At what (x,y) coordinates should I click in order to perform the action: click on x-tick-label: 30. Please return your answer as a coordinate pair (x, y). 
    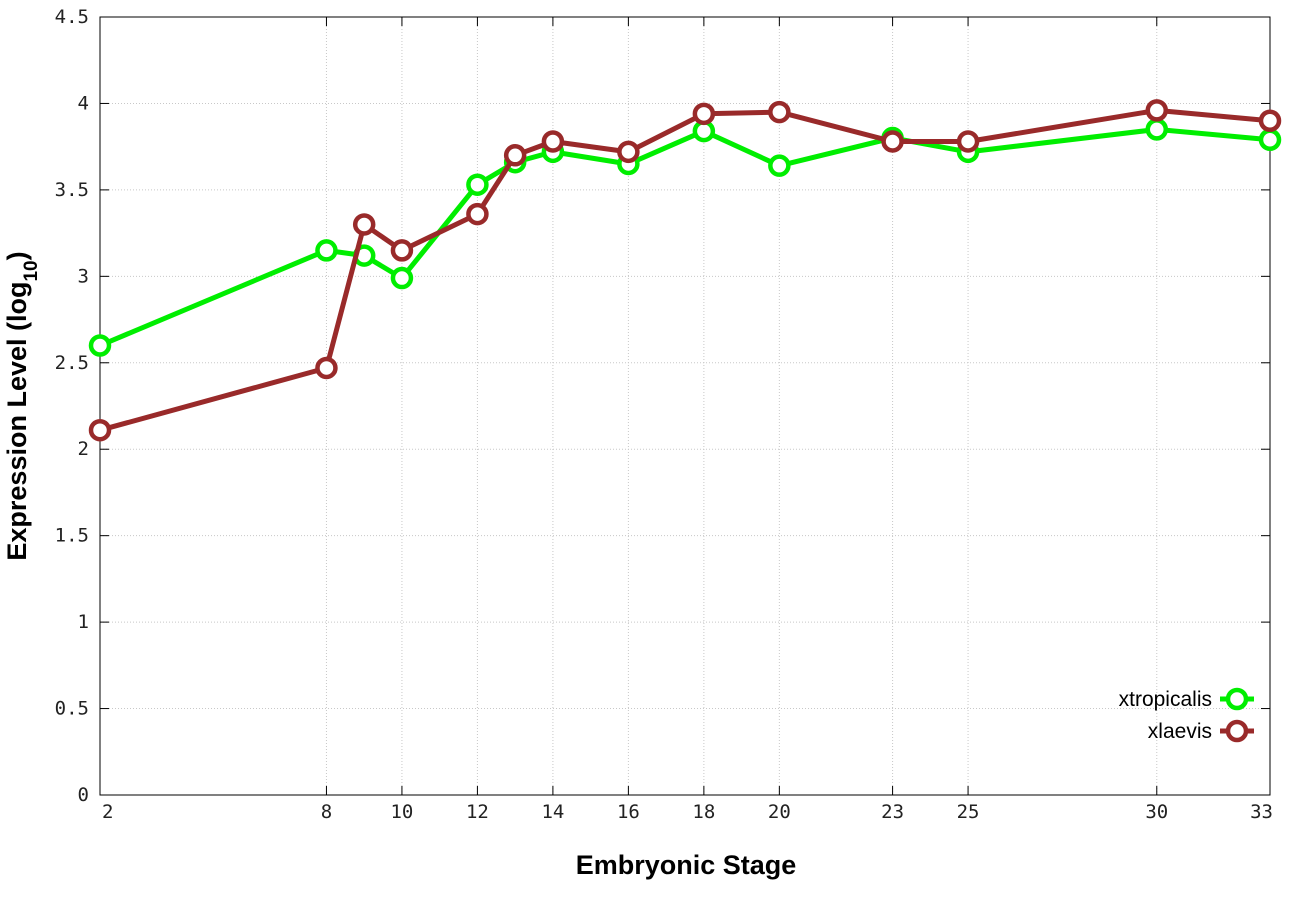
    Looking at the image, I should click on (1156, 812).